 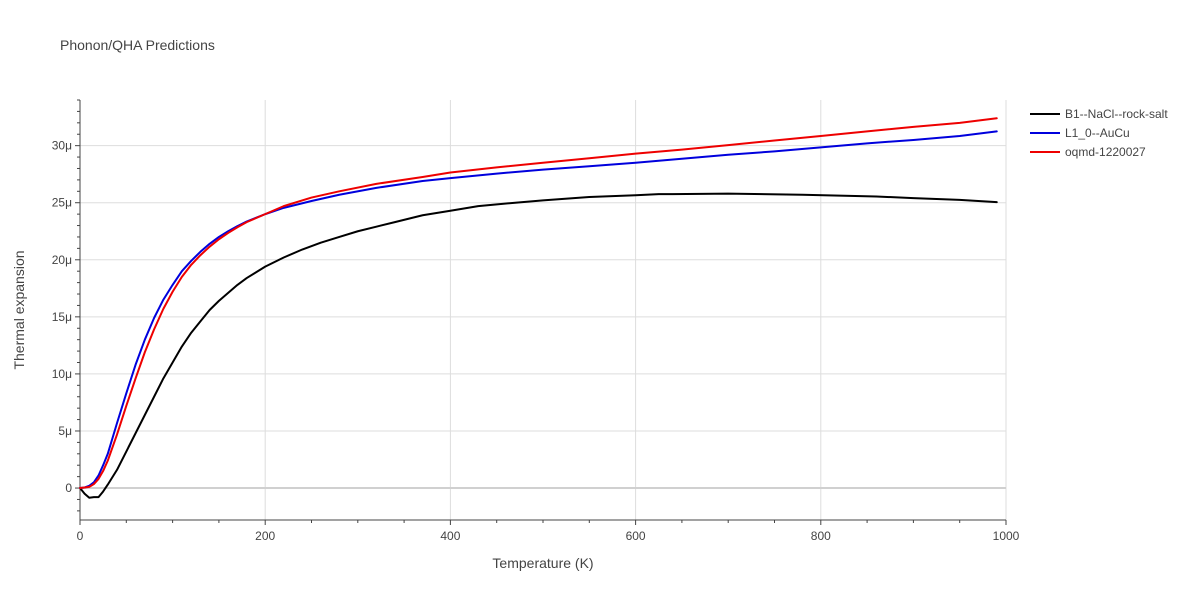 What do you see at coordinates (80, 536) in the screenshot?
I see `x-tick-label: 0` at bounding box center [80, 536].